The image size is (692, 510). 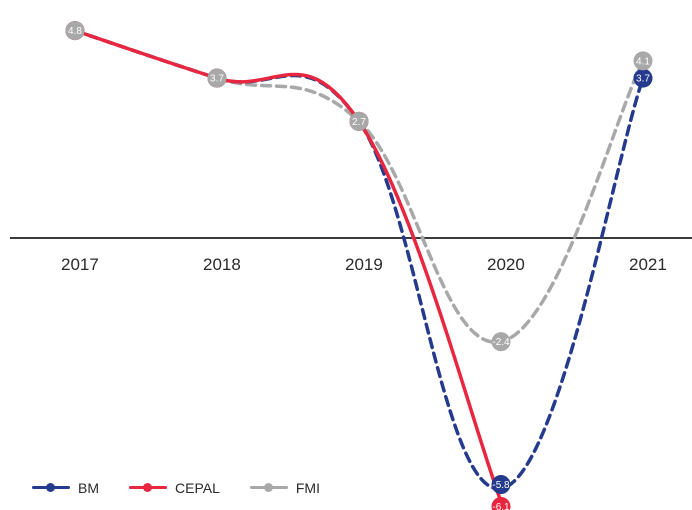 I want to click on x-tick-label: 2017, so click(x=80, y=264).